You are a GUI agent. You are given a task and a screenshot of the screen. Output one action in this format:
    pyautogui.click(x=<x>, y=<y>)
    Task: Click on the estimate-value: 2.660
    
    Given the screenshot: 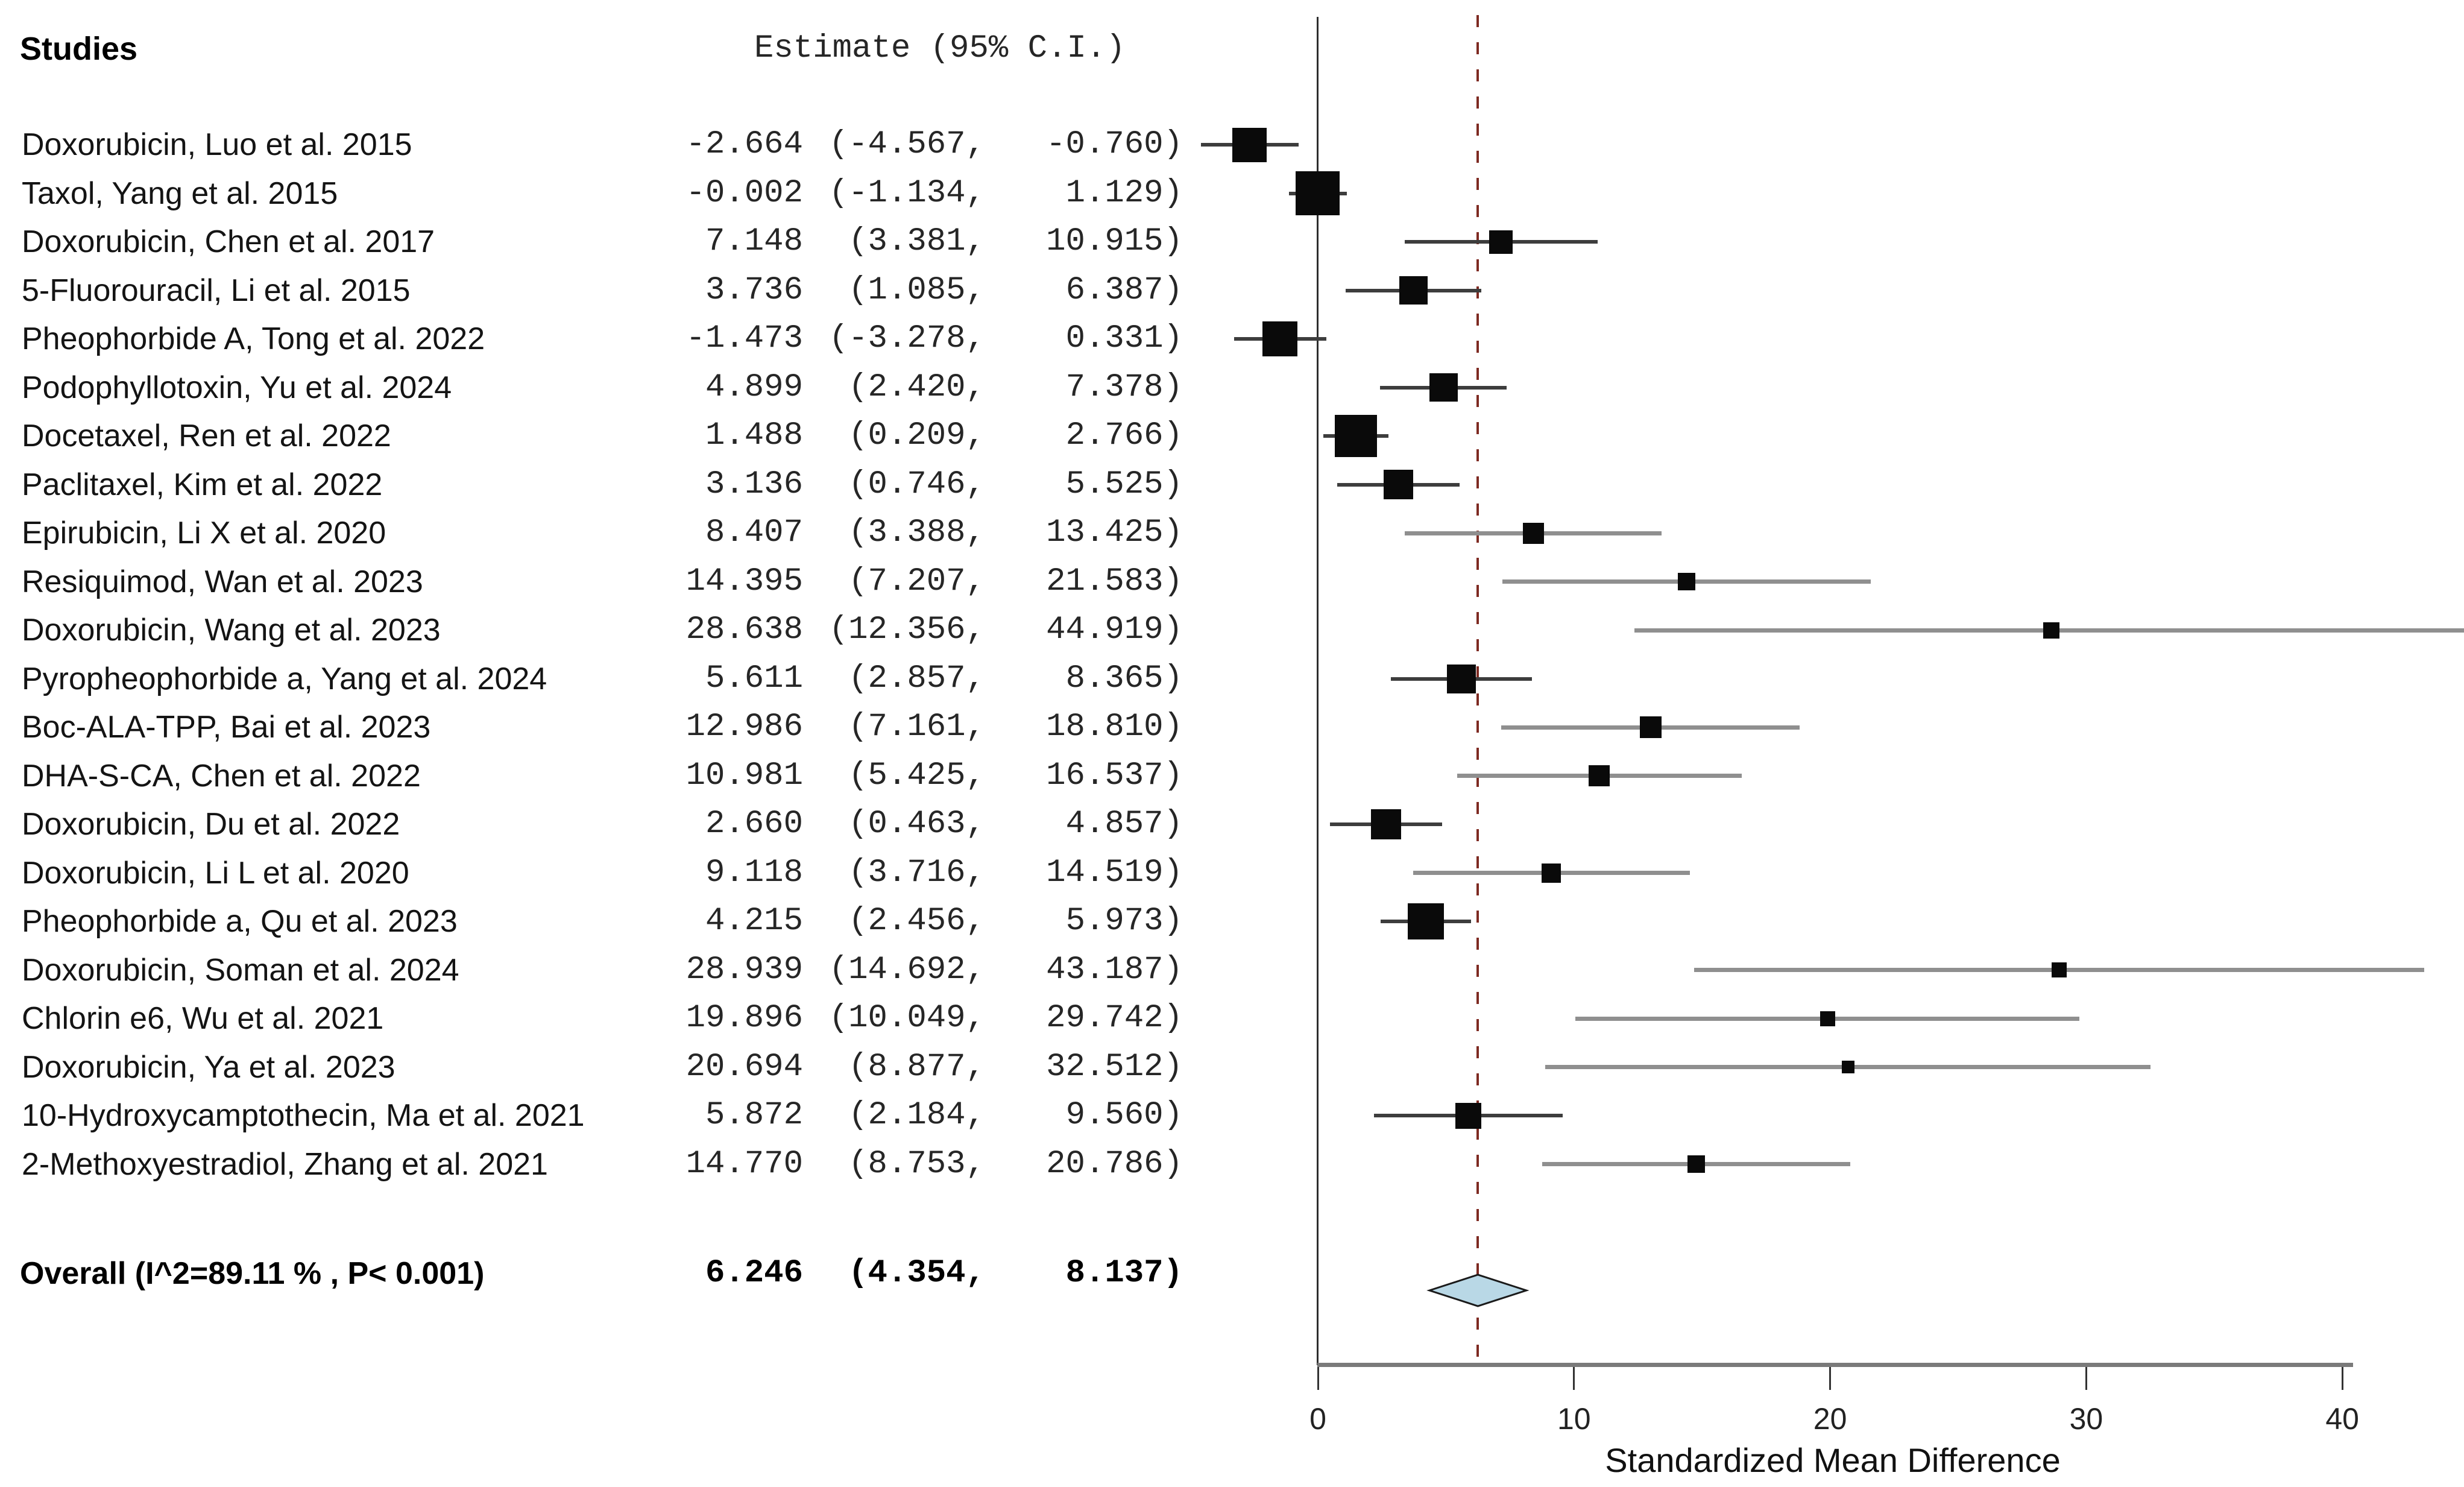 What is the action you would take?
    pyautogui.click(x=754, y=824)
    